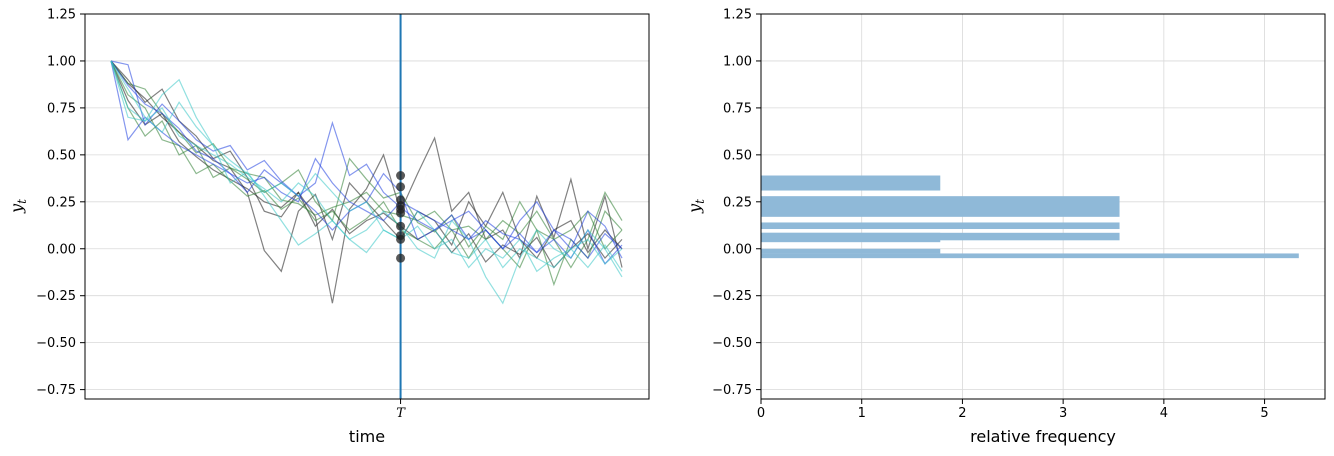 This screenshot has height=456, width=1334. I want to click on right-xtick-label: 4, so click(1164, 413).